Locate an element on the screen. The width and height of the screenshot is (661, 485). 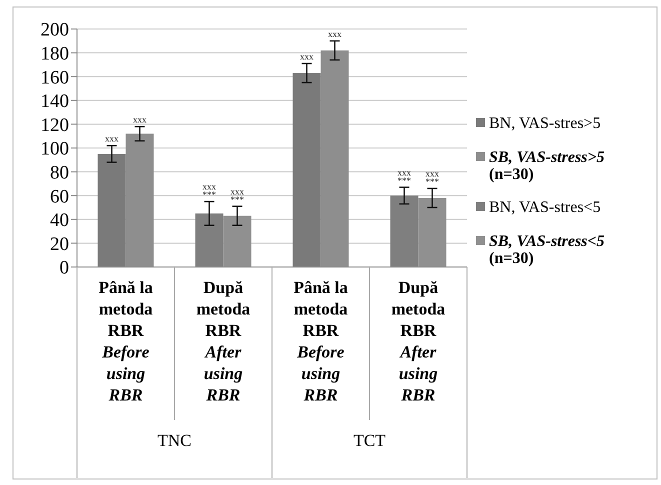
y-tick-label: 140 is located at coordinates (54, 101).